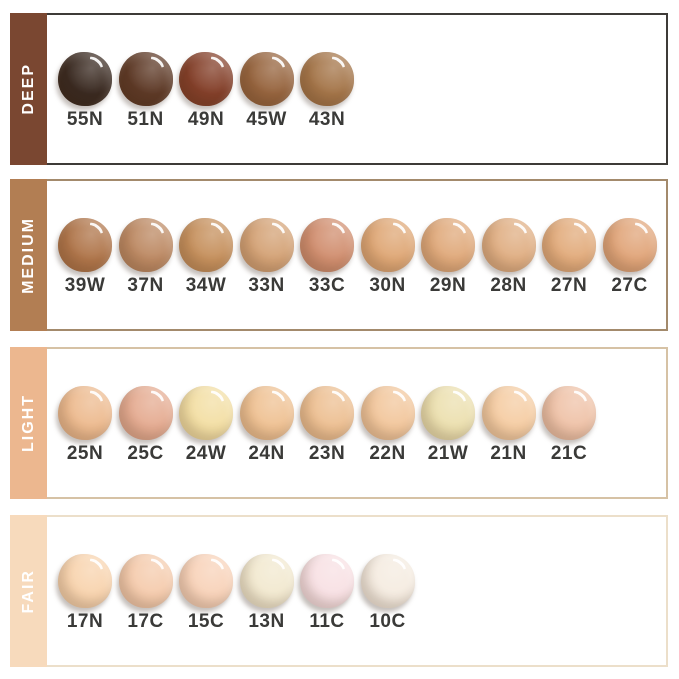 This screenshot has width=679, height=679. I want to click on row-label: DEEP, so click(28, 89).